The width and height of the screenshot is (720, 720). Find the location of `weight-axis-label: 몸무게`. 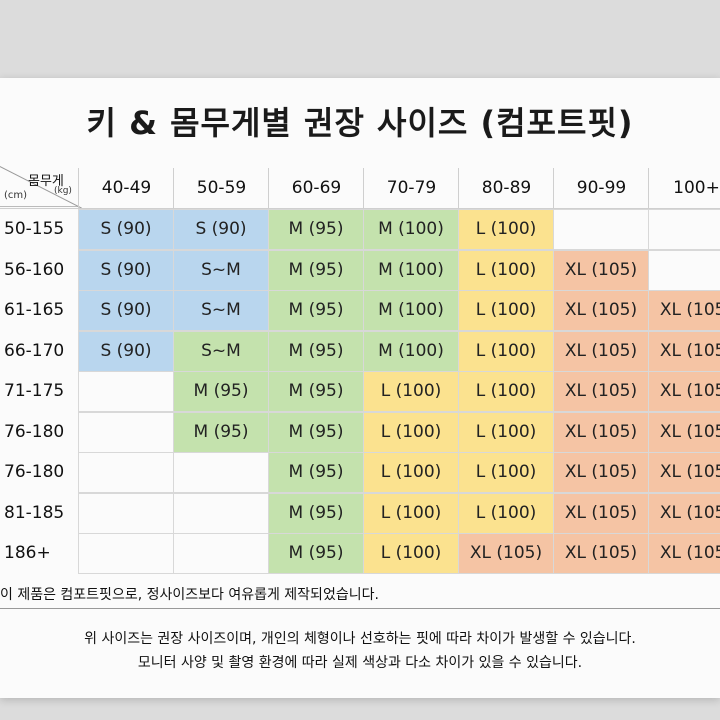

weight-axis-label: 몸무게 is located at coordinates (46, 181).